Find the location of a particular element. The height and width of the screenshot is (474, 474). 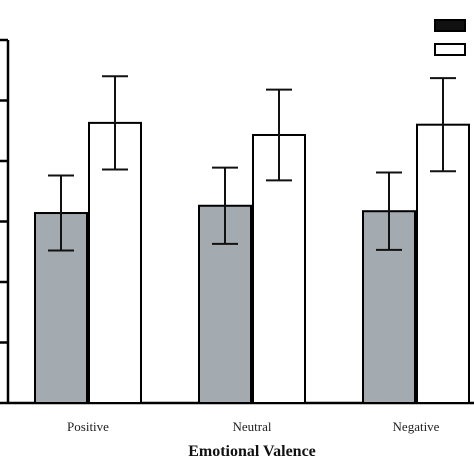

x-axis-title: Emotional Valence is located at coordinates (252, 451).